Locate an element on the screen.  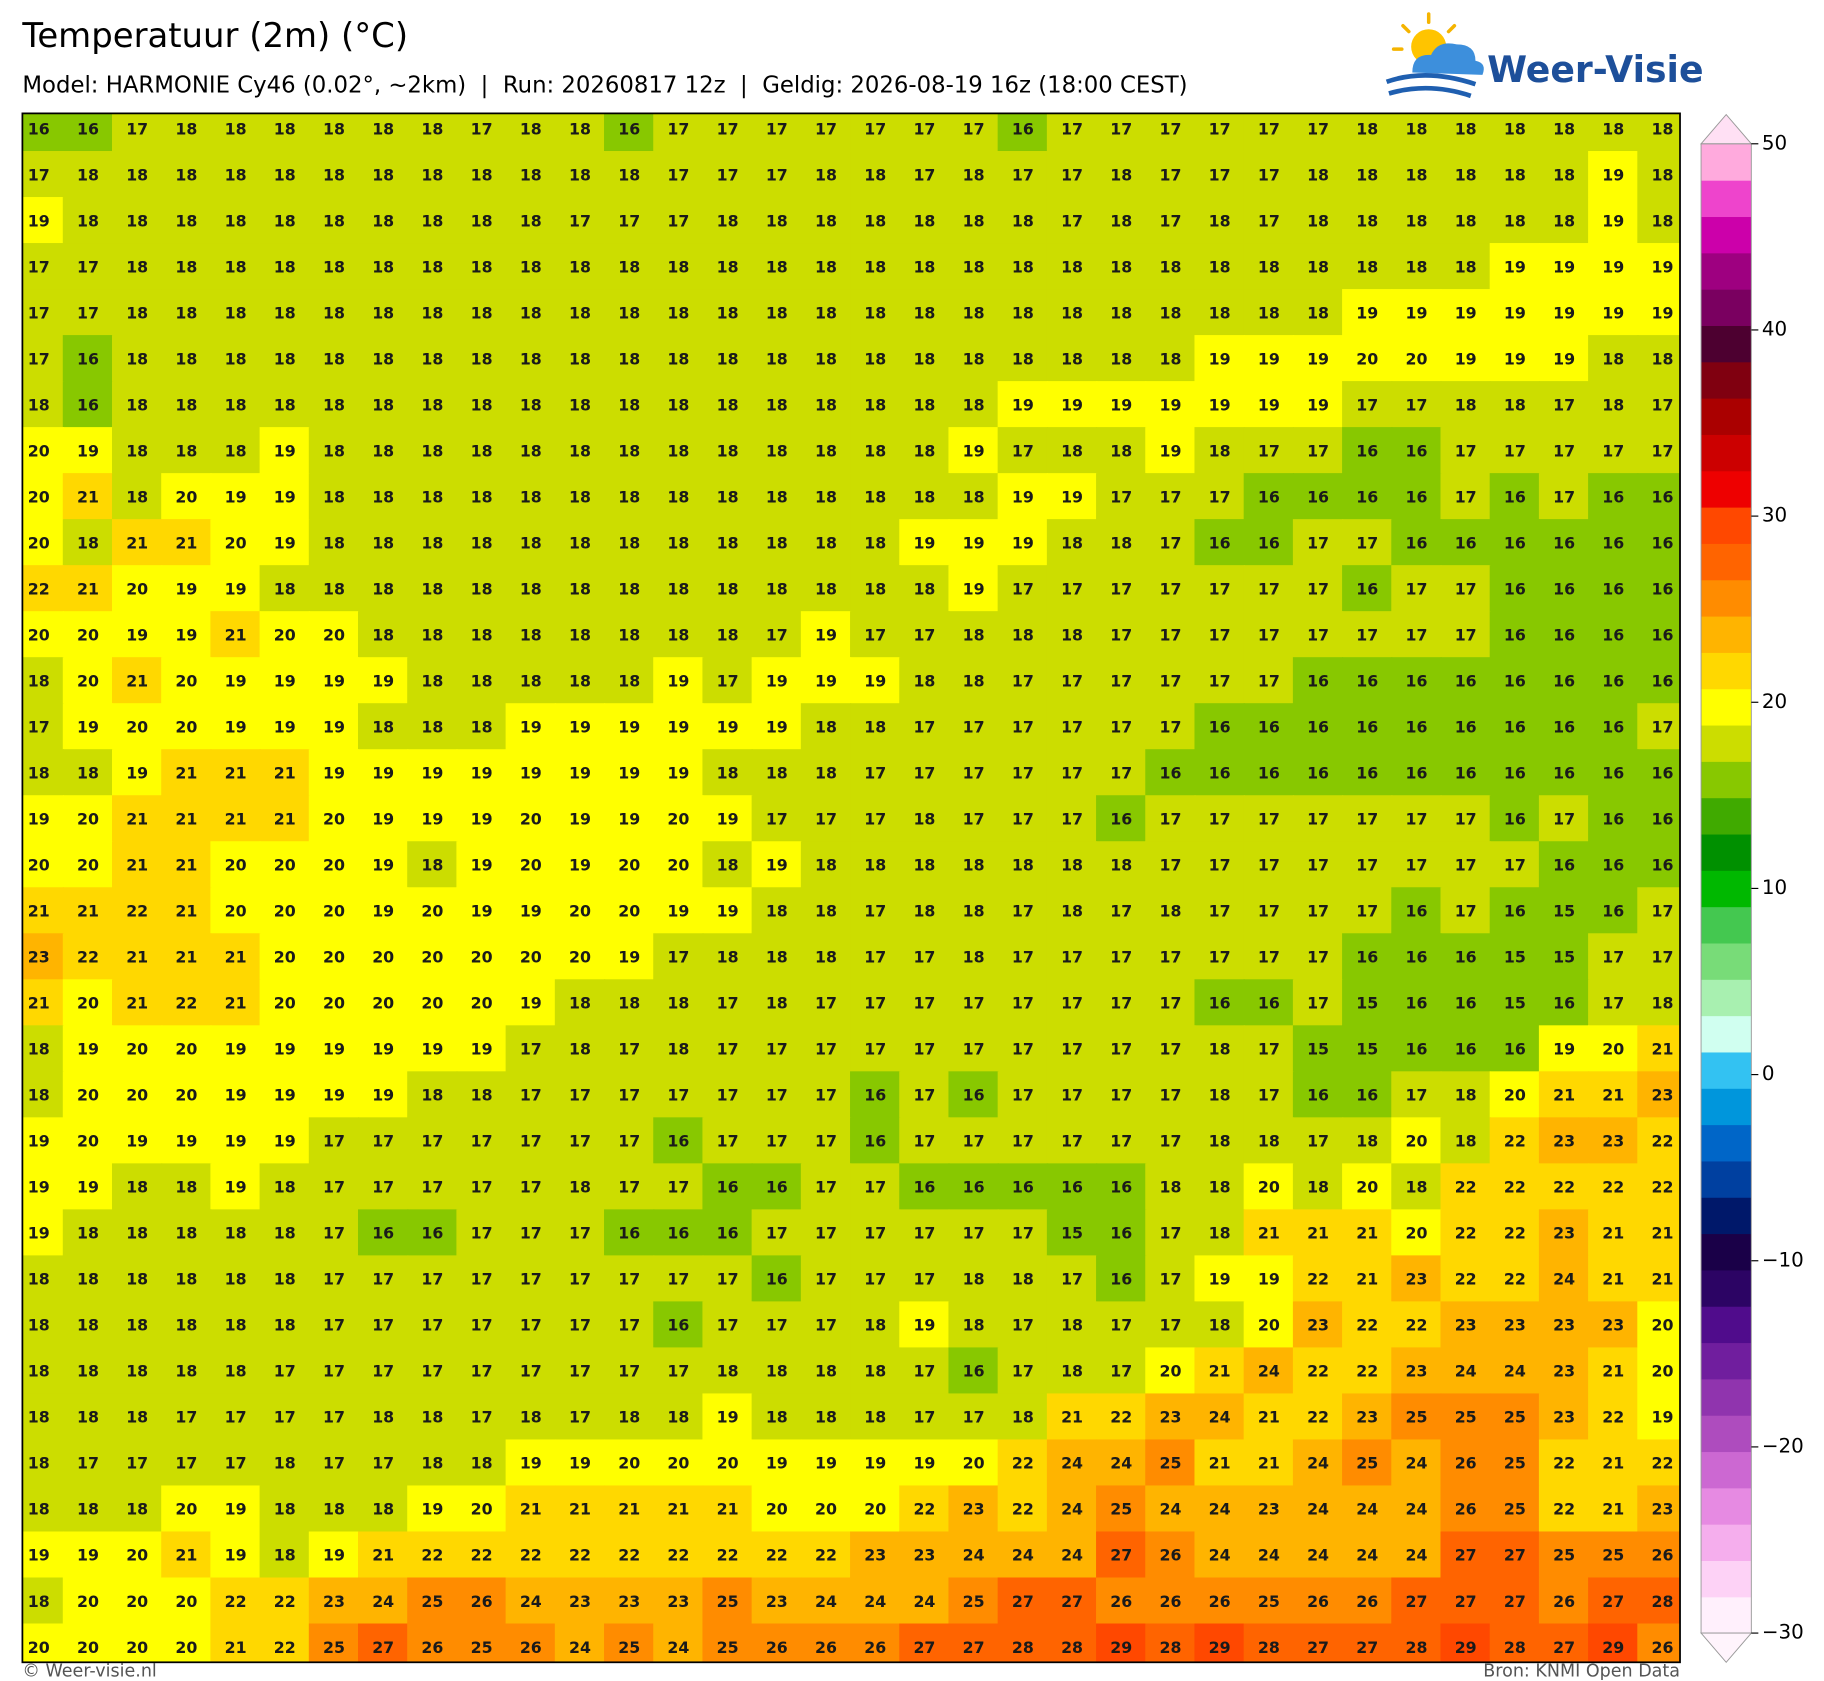
value-label: 26 is located at coordinates (1663, 1647).